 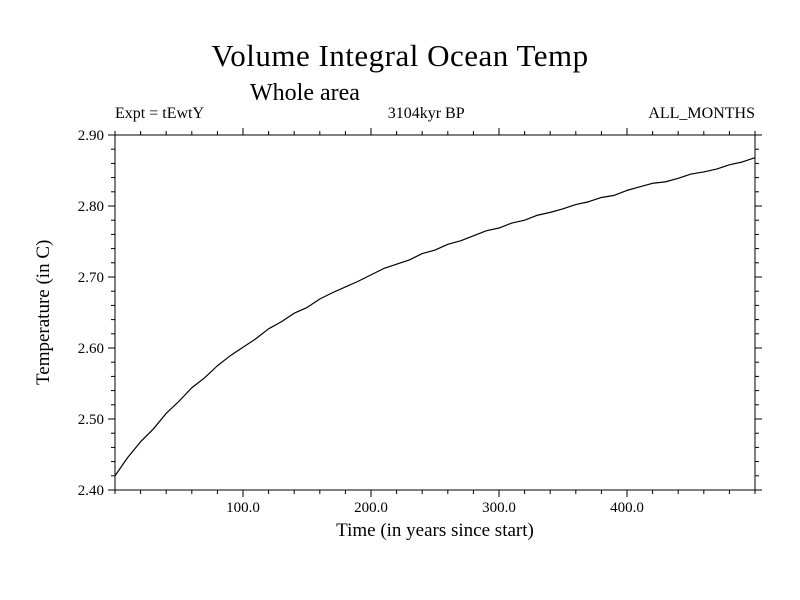 I want to click on x-axis-label: Time (in years since start), so click(x=435, y=530).